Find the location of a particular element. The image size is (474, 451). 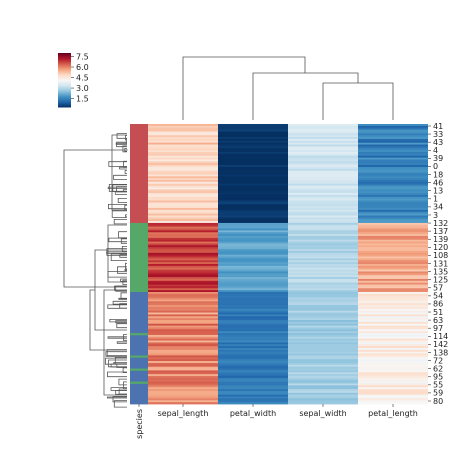

row-label: 0 is located at coordinates (435, 166).